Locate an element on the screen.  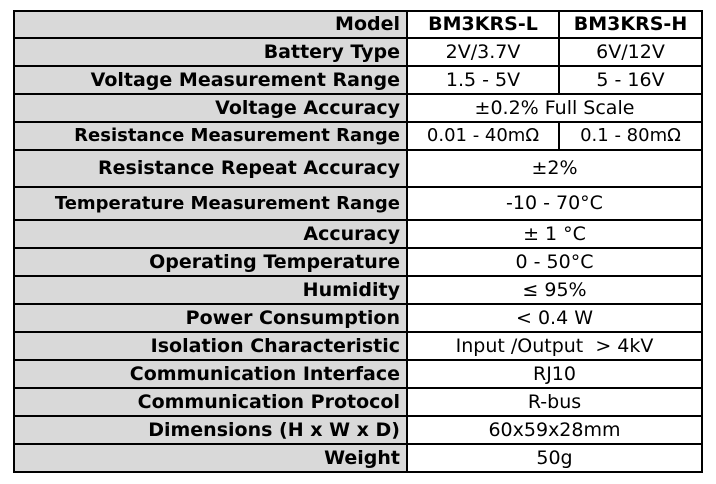
spec-row-voltage-accuracy: Voltage Accuracy ±0.2% Full Scale is located at coordinates (358, 108).